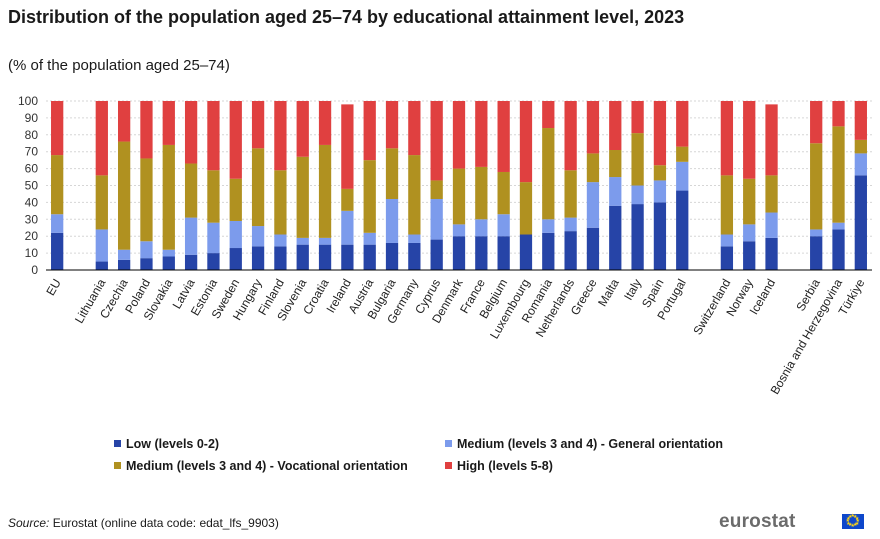 The height and width of the screenshot is (539, 880). I want to click on y-tick-label: 100, so click(28, 101).